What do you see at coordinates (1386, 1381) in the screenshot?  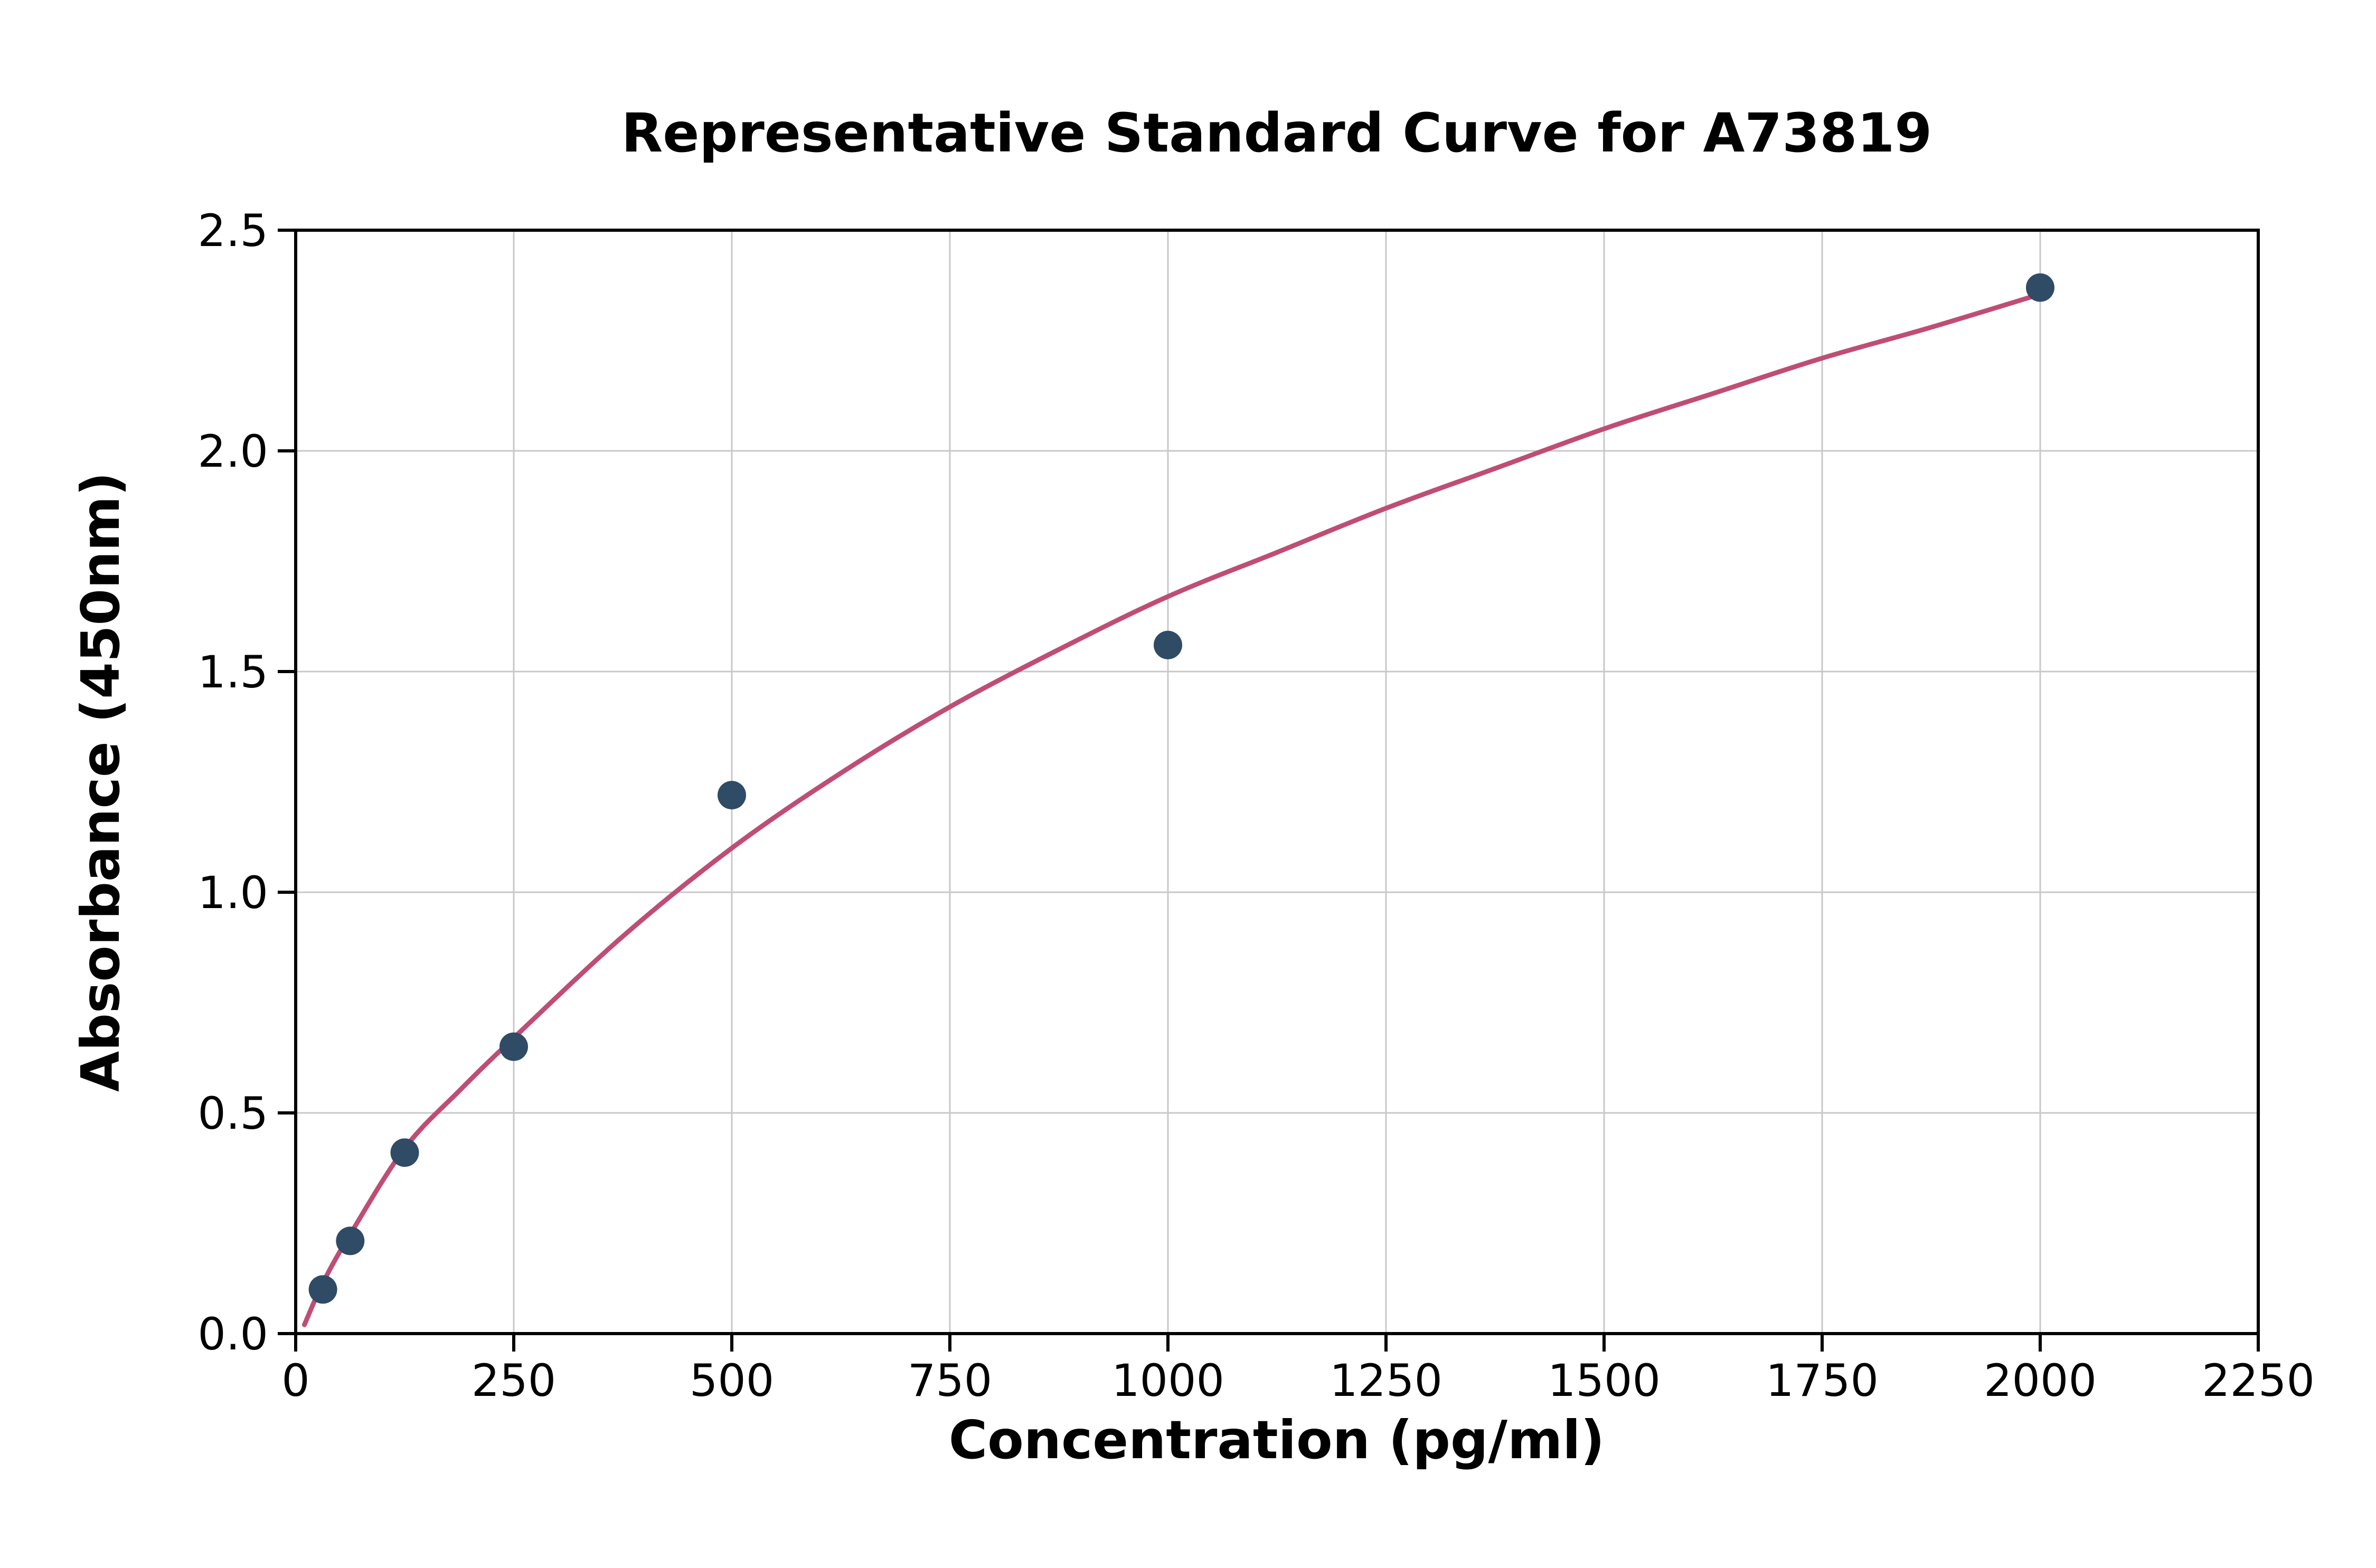 I see `x-tick-label: 1250` at bounding box center [1386, 1381].